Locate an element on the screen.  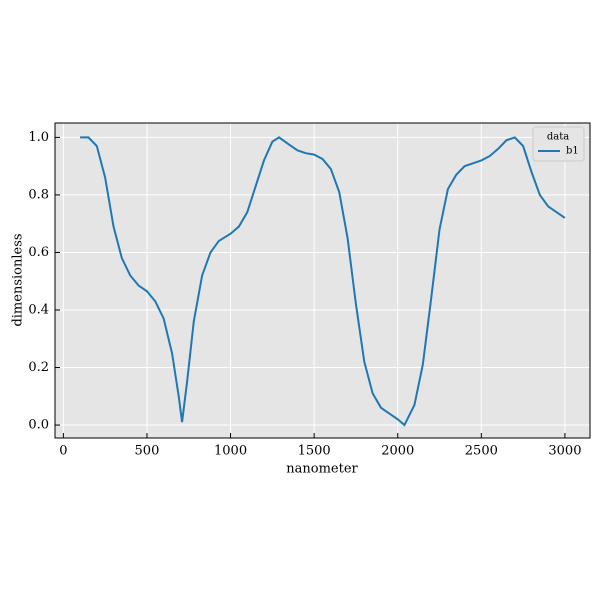
legend-title: data is located at coordinates (558, 137).